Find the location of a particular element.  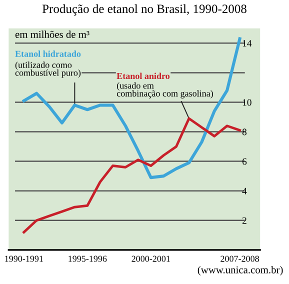

y-tick-label: 4 is located at coordinates (244, 191).